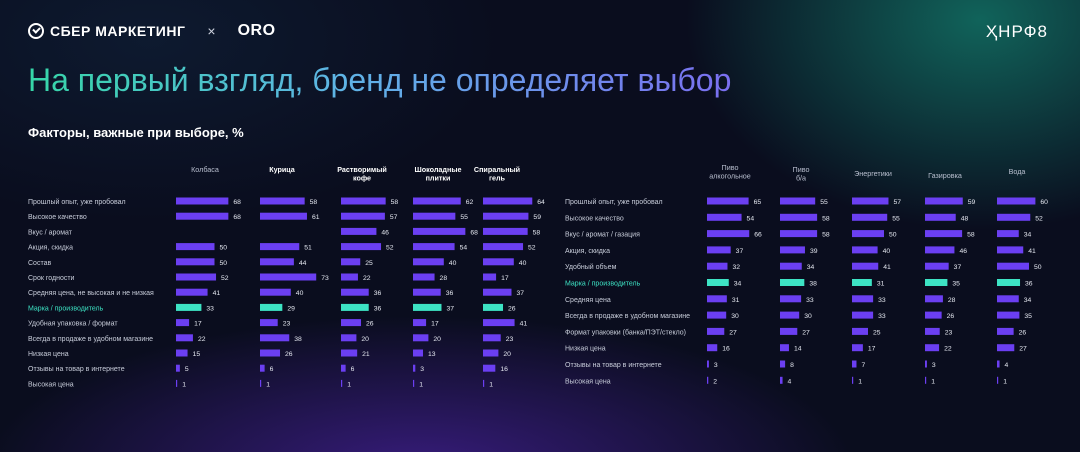 This screenshot has height=452, width=1080. Describe the element at coordinates (437, 339) in the screenshot. I see `bar-value-0-3-9: 20` at that location.